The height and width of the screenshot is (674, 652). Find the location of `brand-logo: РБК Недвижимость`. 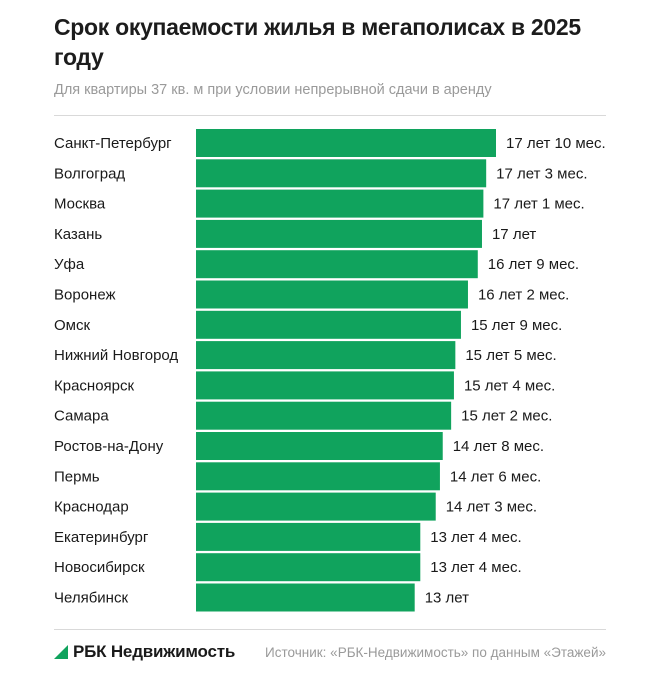

brand-logo: РБК Недвижимость is located at coordinates (144, 652).